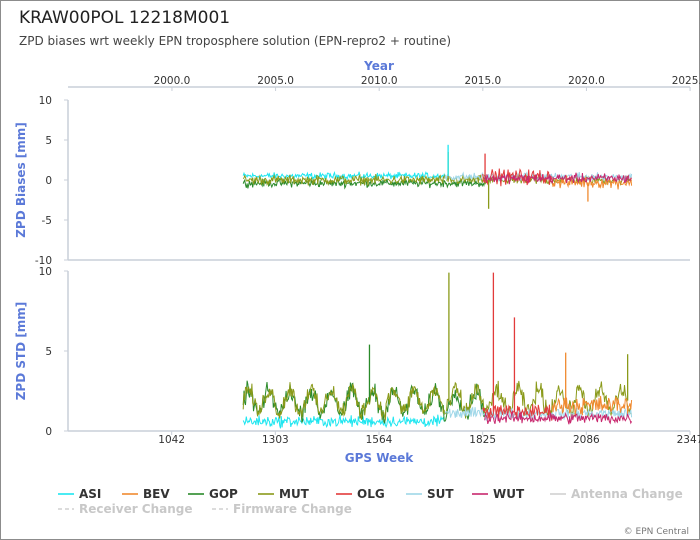  What do you see at coordinates (586, 81) in the screenshot?
I see `year-tick-label: 2020.0` at bounding box center [586, 81].